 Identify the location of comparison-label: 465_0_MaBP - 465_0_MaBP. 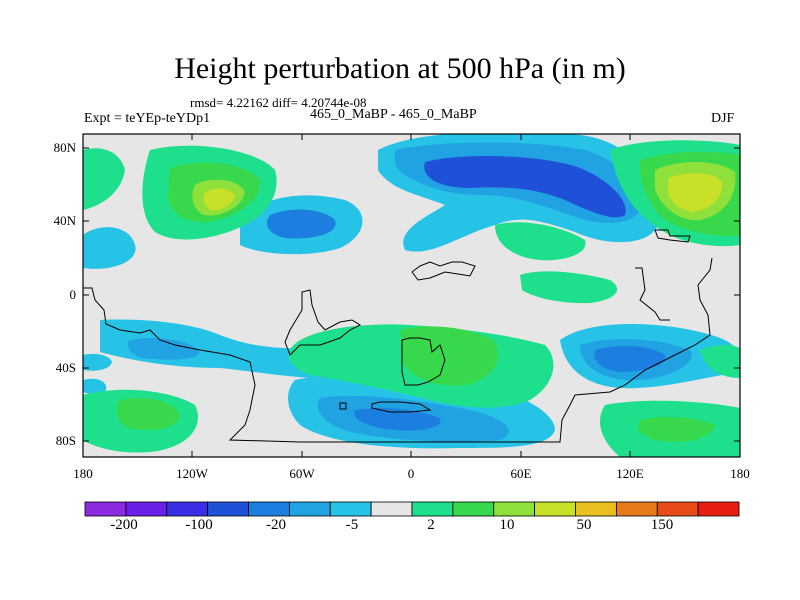
(393, 114).